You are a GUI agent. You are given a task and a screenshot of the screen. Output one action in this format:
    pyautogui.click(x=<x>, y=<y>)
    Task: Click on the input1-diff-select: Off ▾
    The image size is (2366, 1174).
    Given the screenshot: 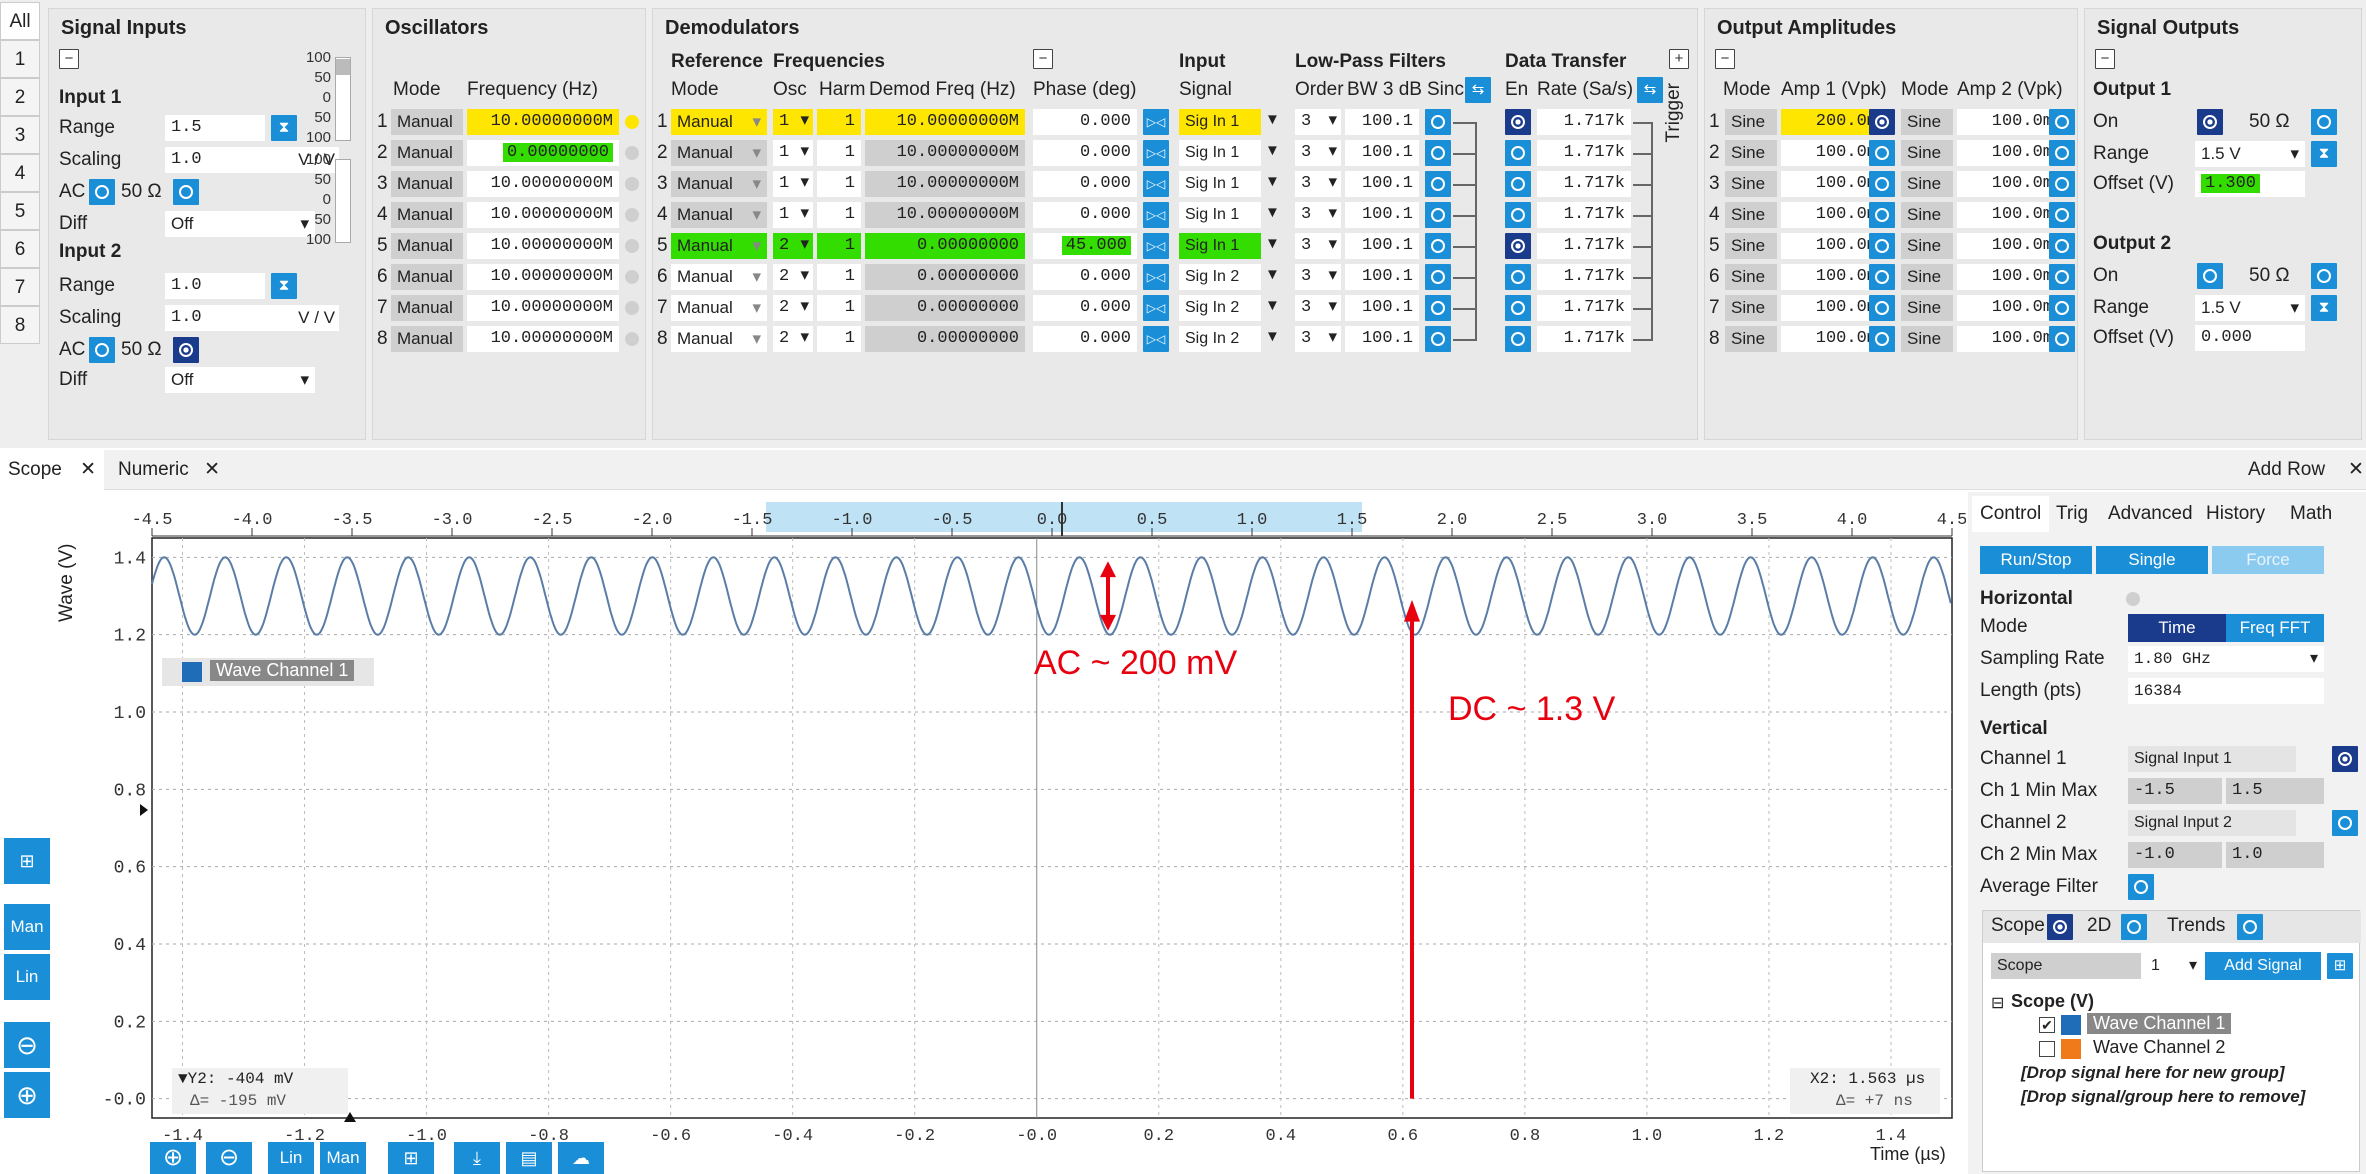 What is the action you would take?
    pyautogui.click(x=240, y=224)
    